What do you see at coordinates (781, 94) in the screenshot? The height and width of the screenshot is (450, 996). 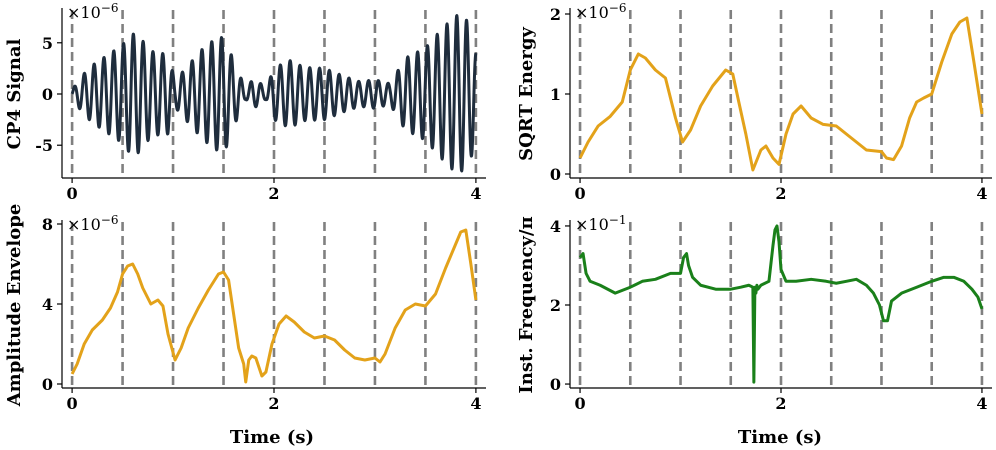 I see `series-line-sqrt-energy` at bounding box center [781, 94].